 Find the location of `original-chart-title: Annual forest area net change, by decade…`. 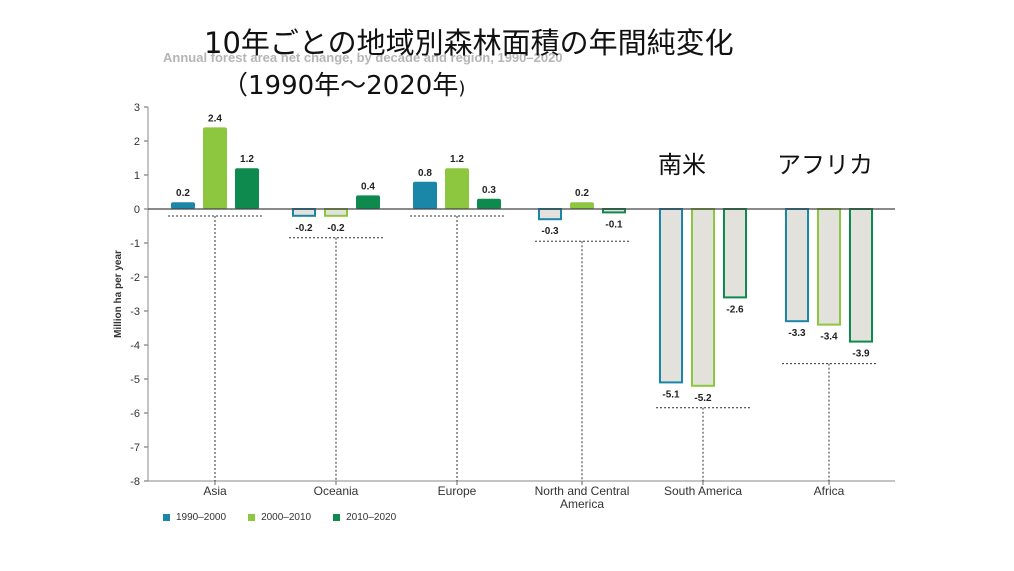

original-chart-title: Annual forest area net change, by decade… is located at coordinates (363, 57).